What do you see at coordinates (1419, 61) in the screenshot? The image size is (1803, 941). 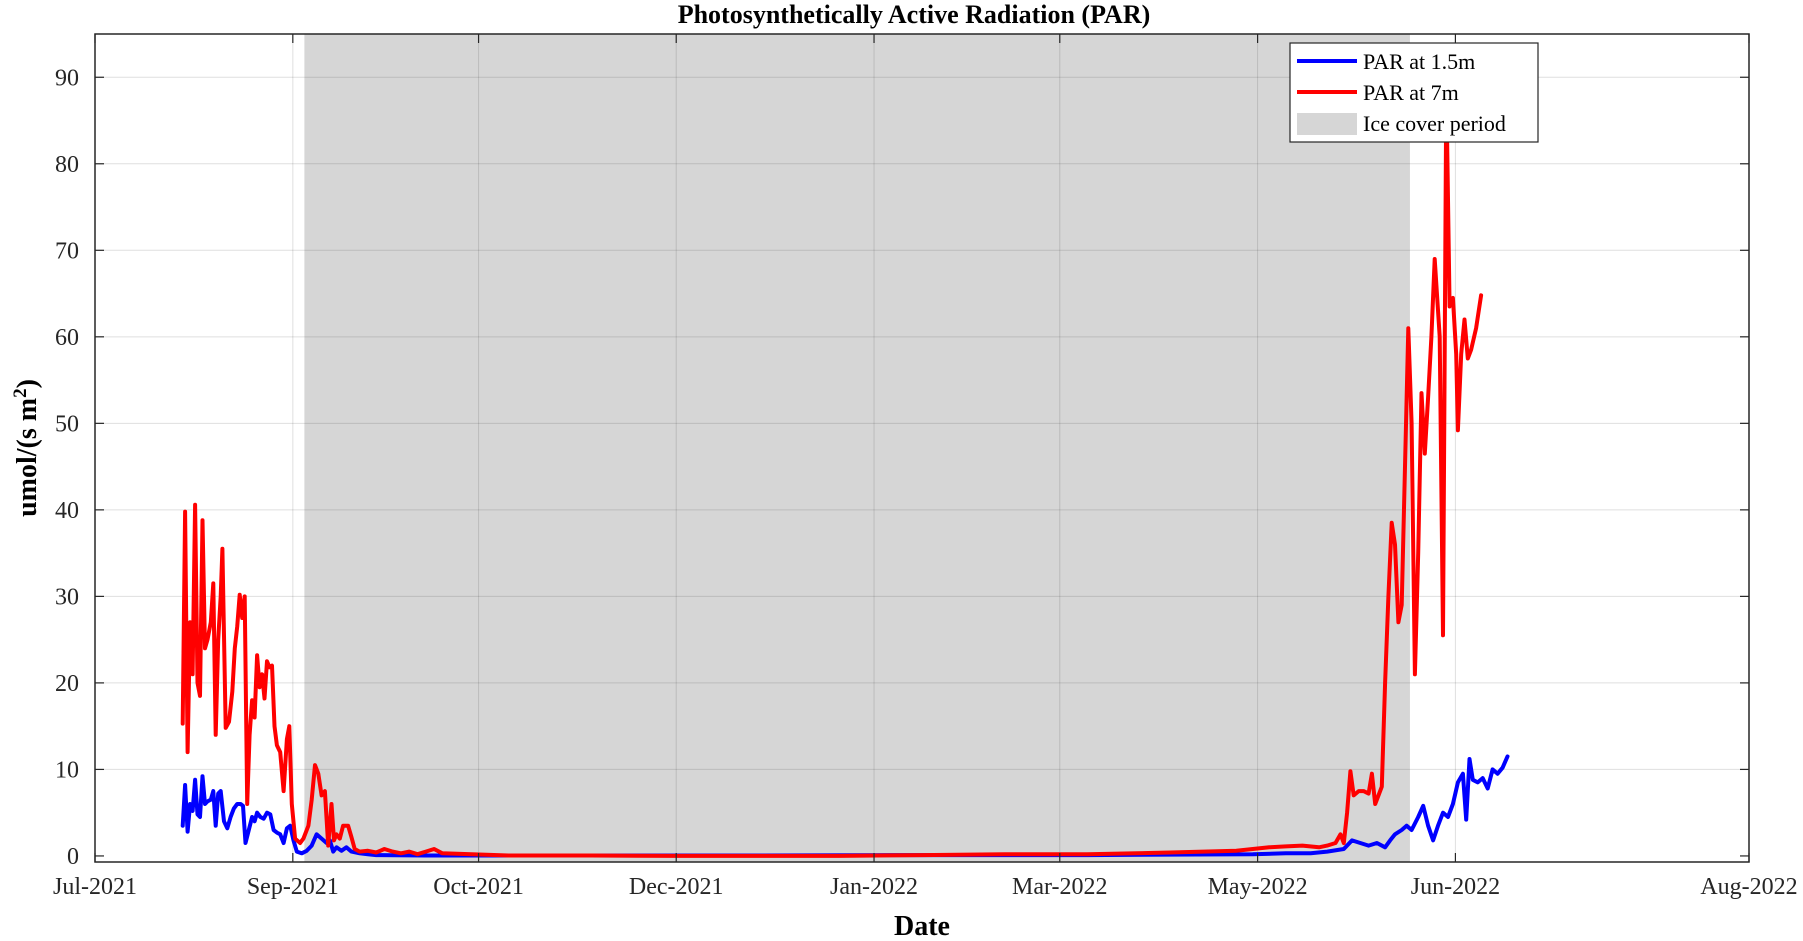 I see `legend-label-par-1-5m: PAR at 1.5m` at bounding box center [1419, 61].